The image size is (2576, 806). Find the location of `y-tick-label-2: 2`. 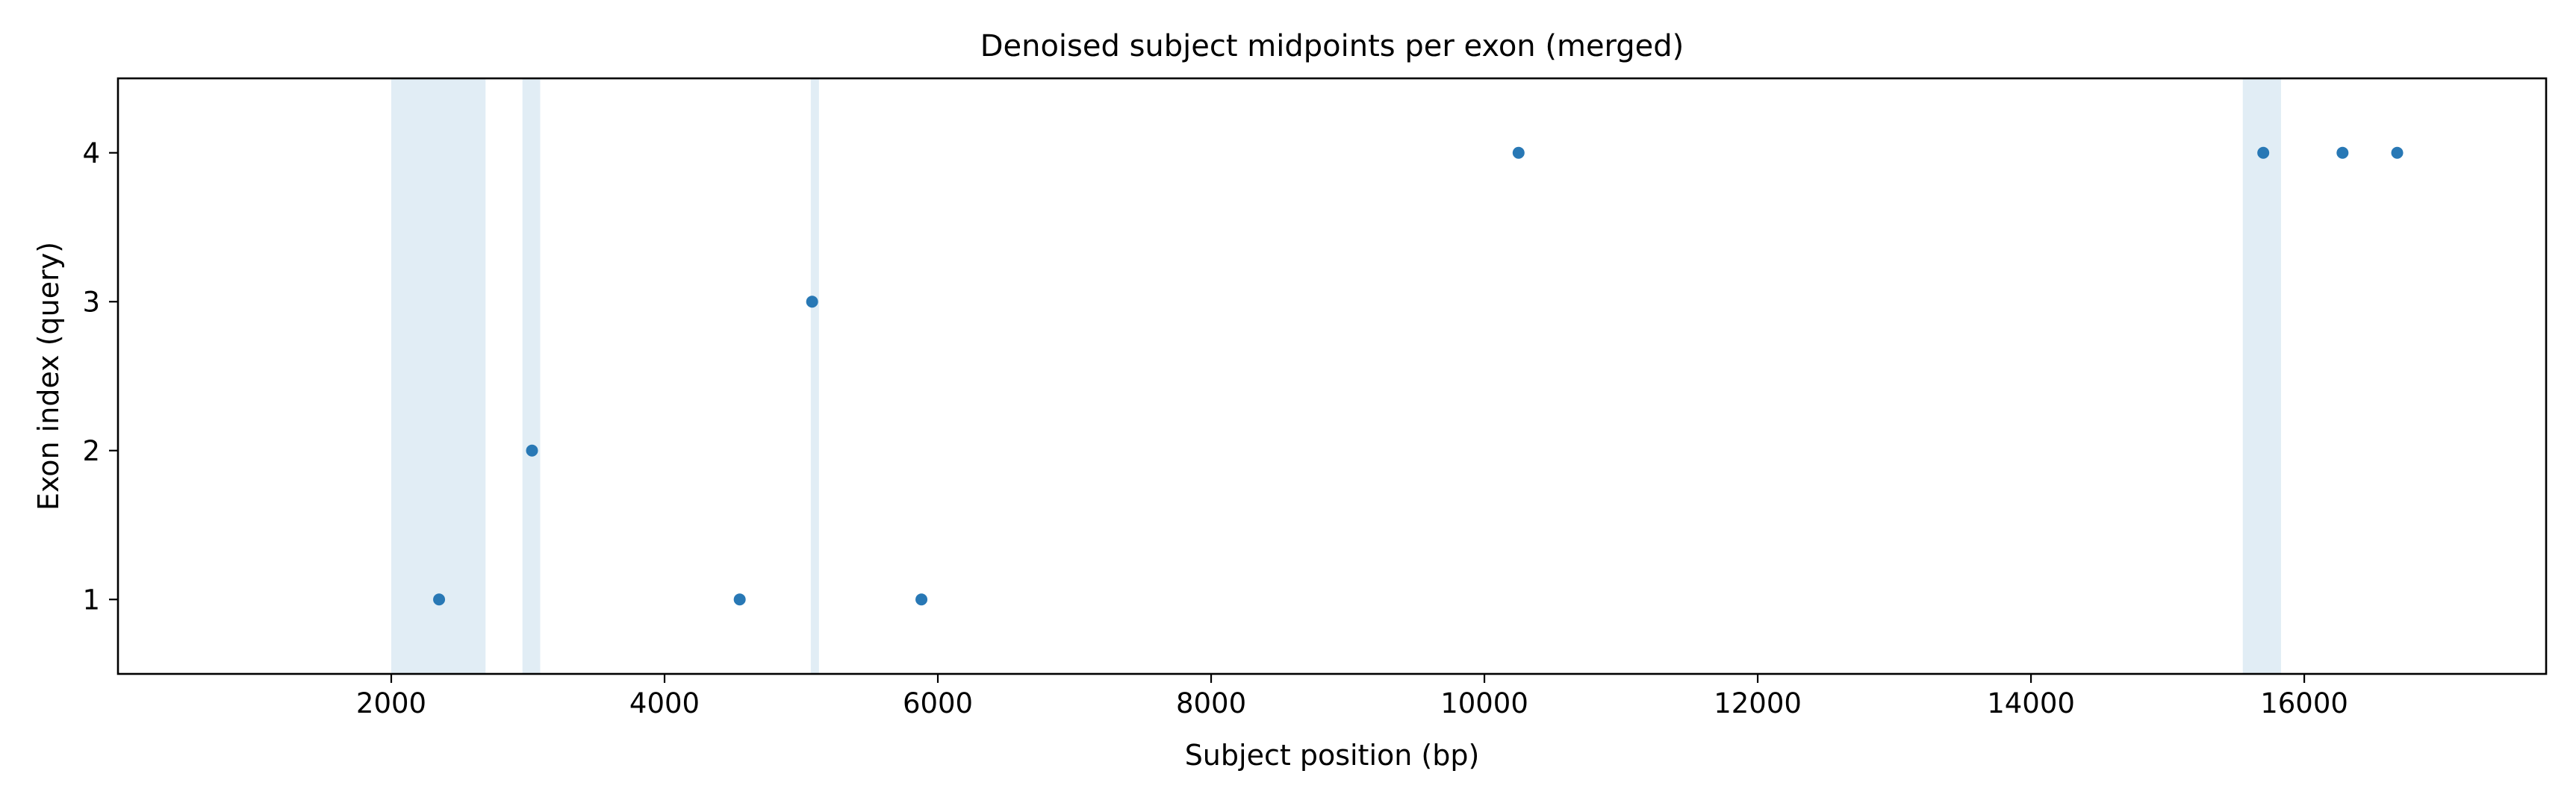

y-tick-label-2: 2 is located at coordinates (91, 451).